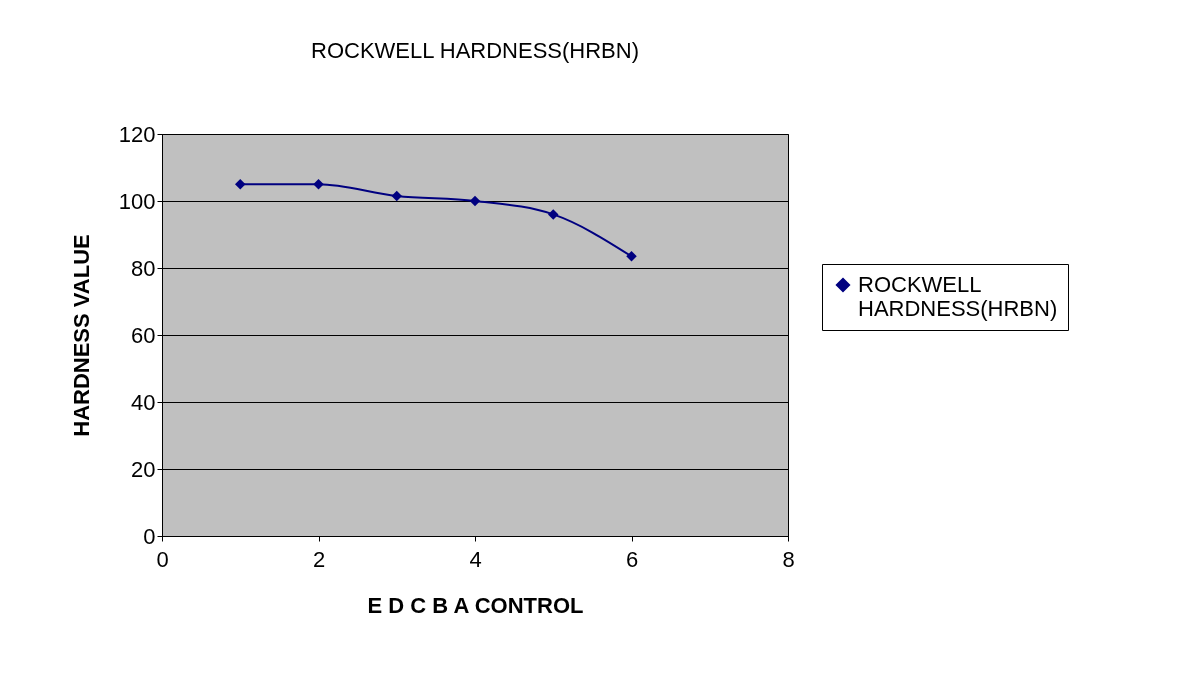  What do you see at coordinates (137, 134) in the screenshot?
I see `y-tick-label: 120` at bounding box center [137, 134].